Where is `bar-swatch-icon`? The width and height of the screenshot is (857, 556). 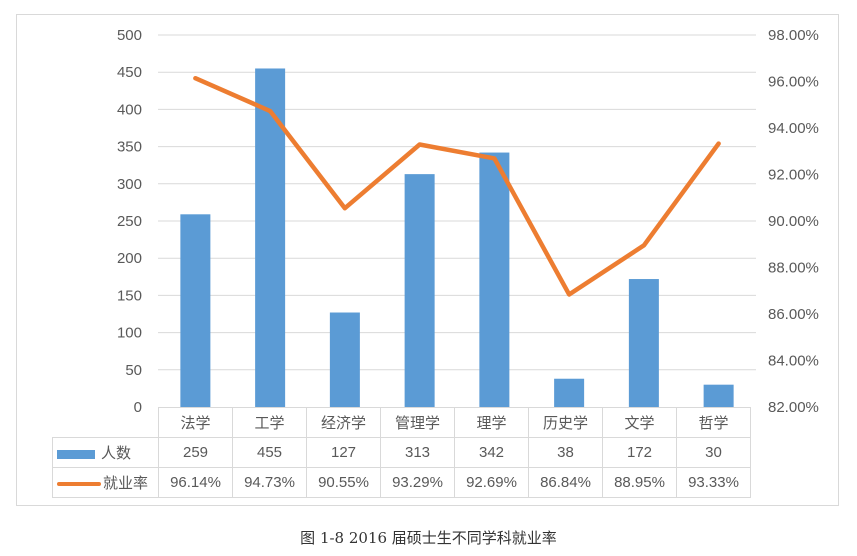
bar-swatch-icon is located at coordinates (76, 454).